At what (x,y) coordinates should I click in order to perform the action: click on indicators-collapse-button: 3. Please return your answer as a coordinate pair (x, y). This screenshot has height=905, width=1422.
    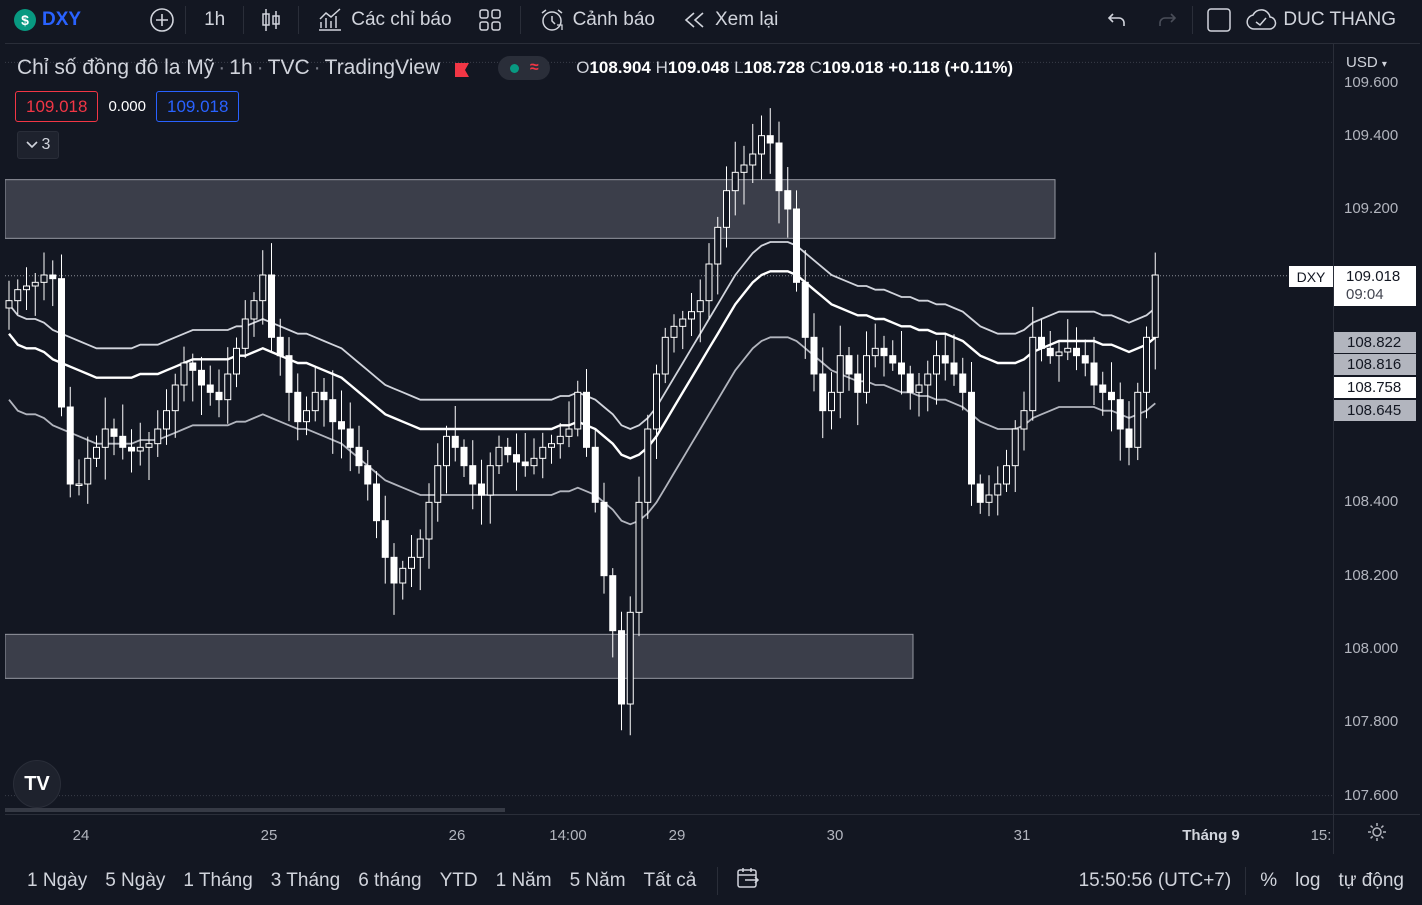
    Looking at the image, I should click on (38, 145).